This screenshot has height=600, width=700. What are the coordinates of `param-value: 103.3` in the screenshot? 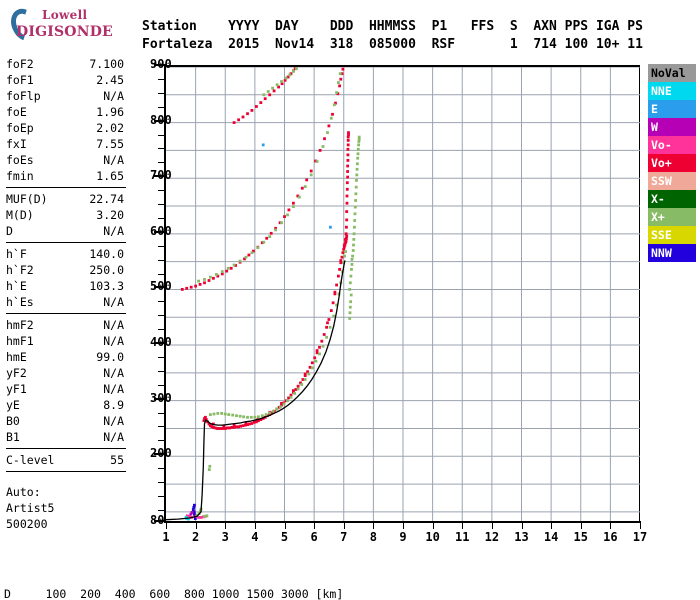 It's located at (106, 286).